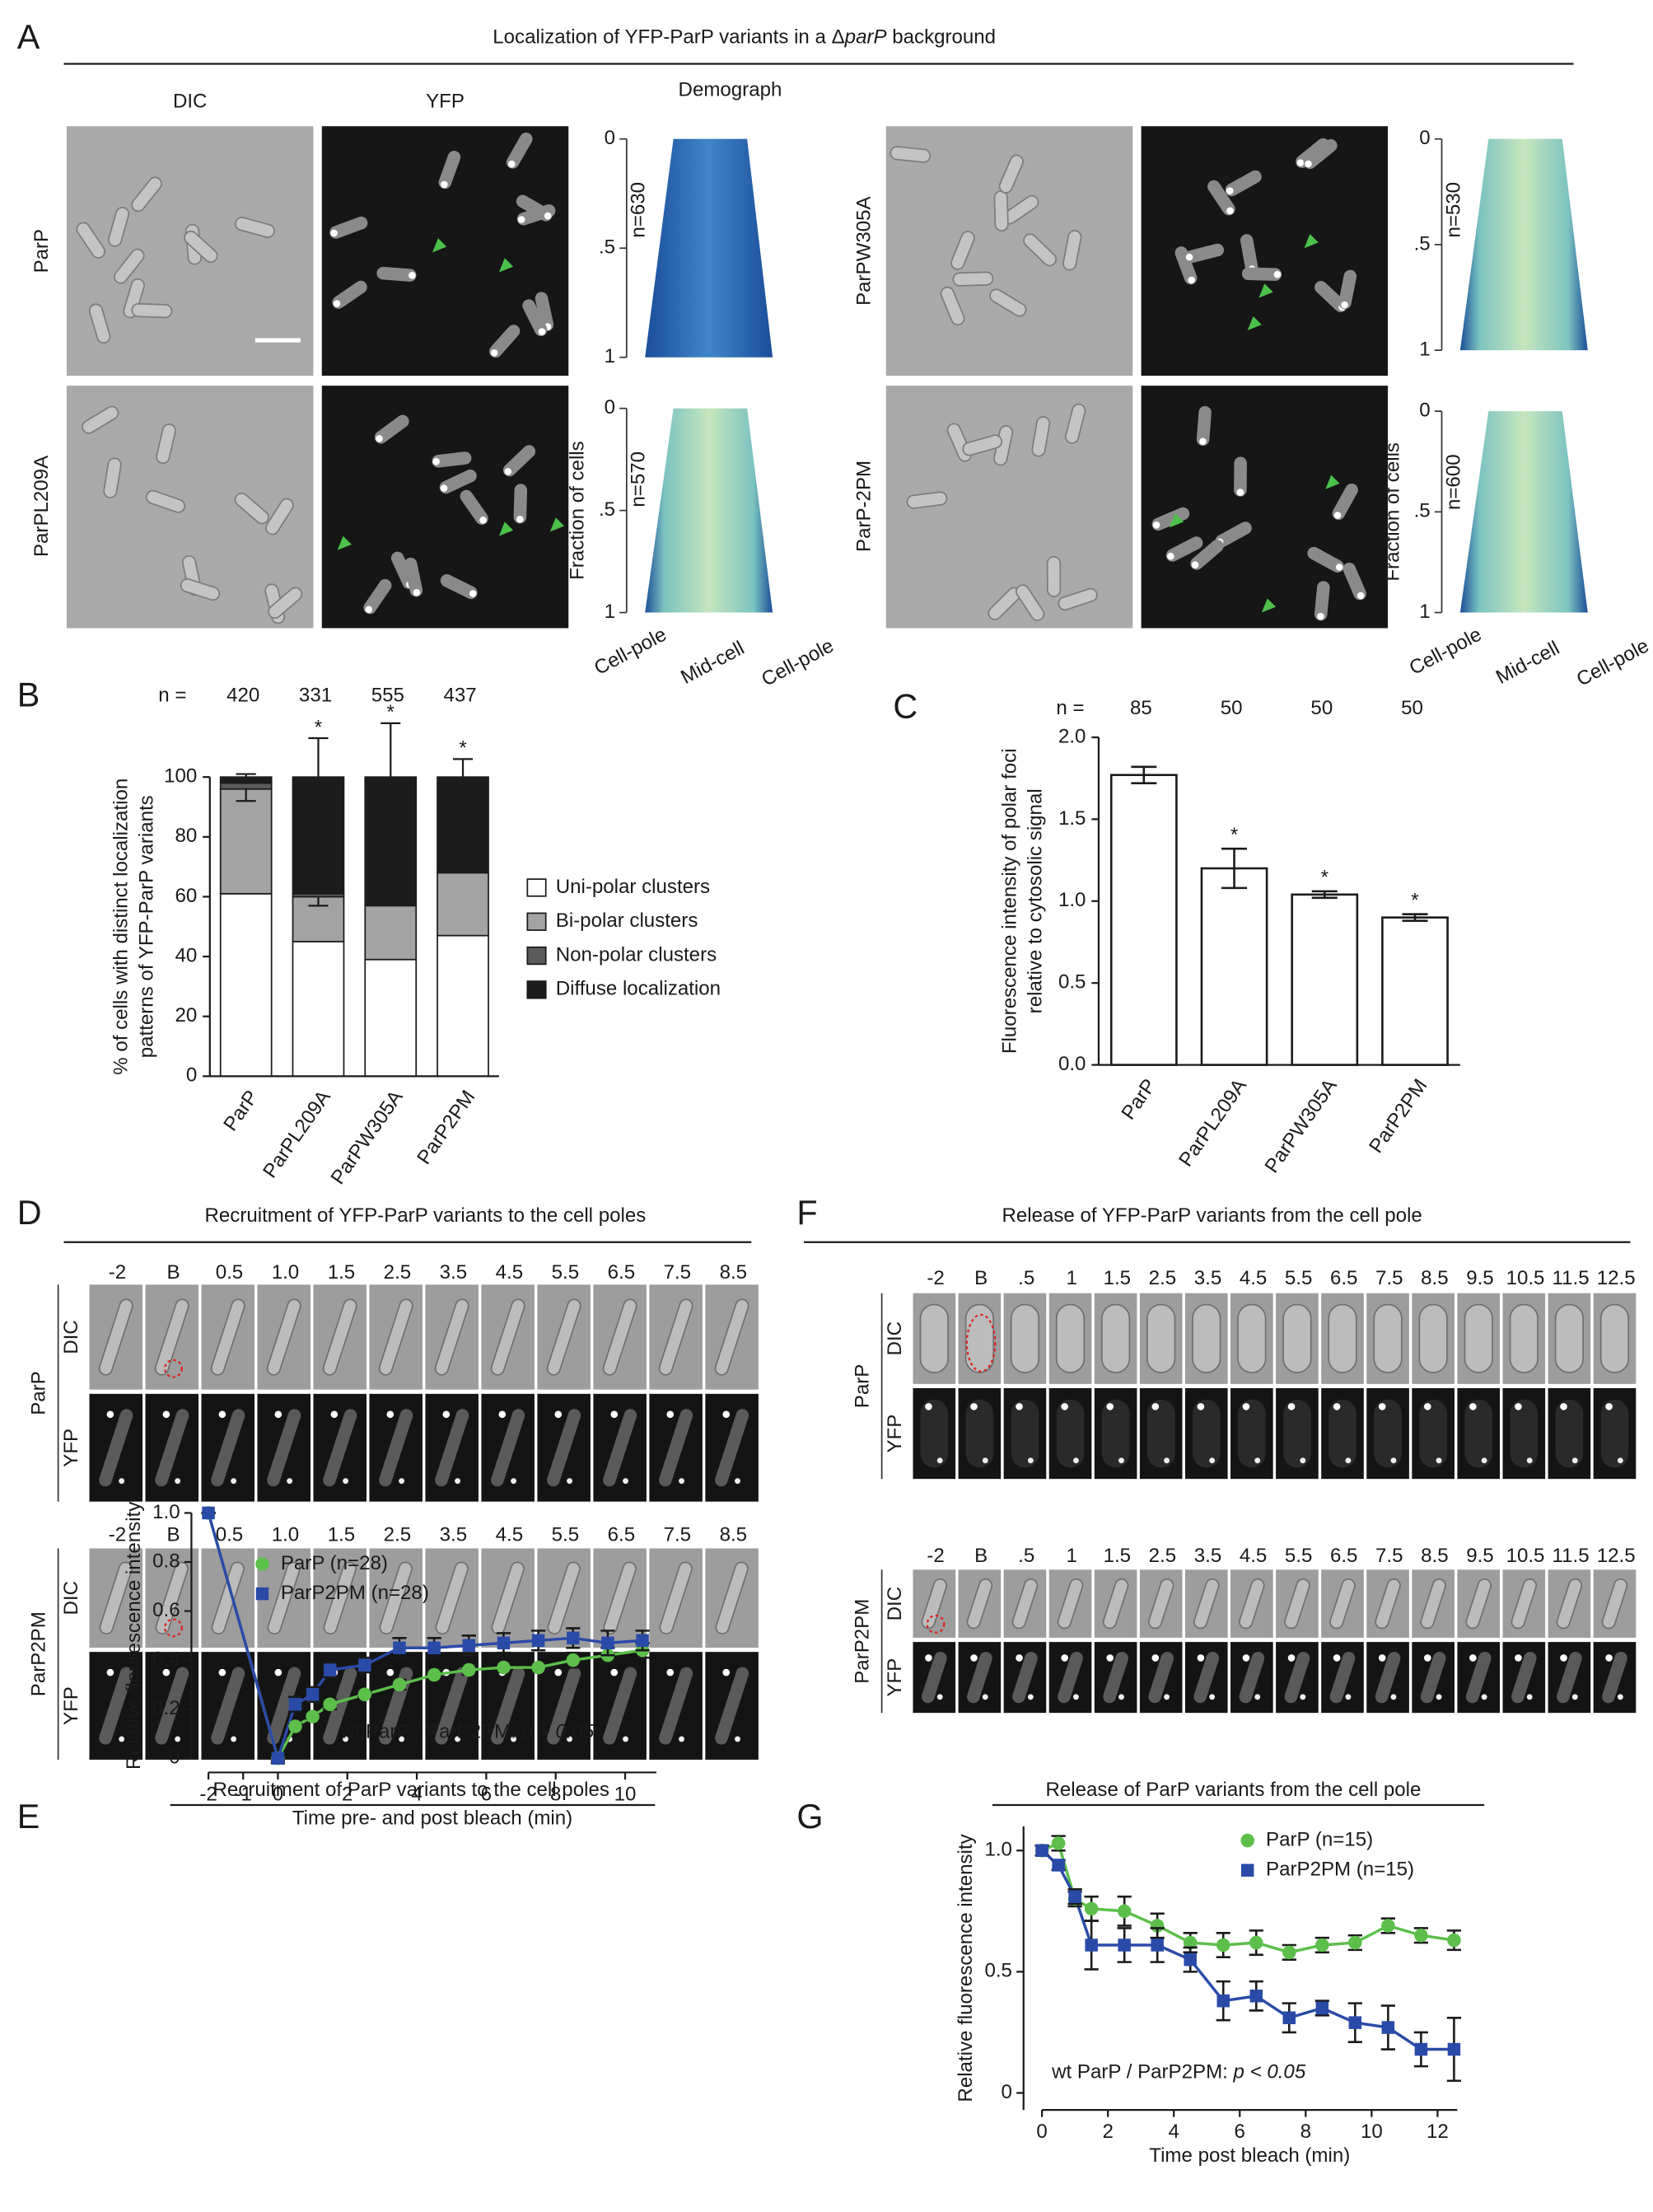 The image size is (1653, 2212). What do you see at coordinates (262, 1594) in the screenshot?
I see `legend-marker` at bounding box center [262, 1594].